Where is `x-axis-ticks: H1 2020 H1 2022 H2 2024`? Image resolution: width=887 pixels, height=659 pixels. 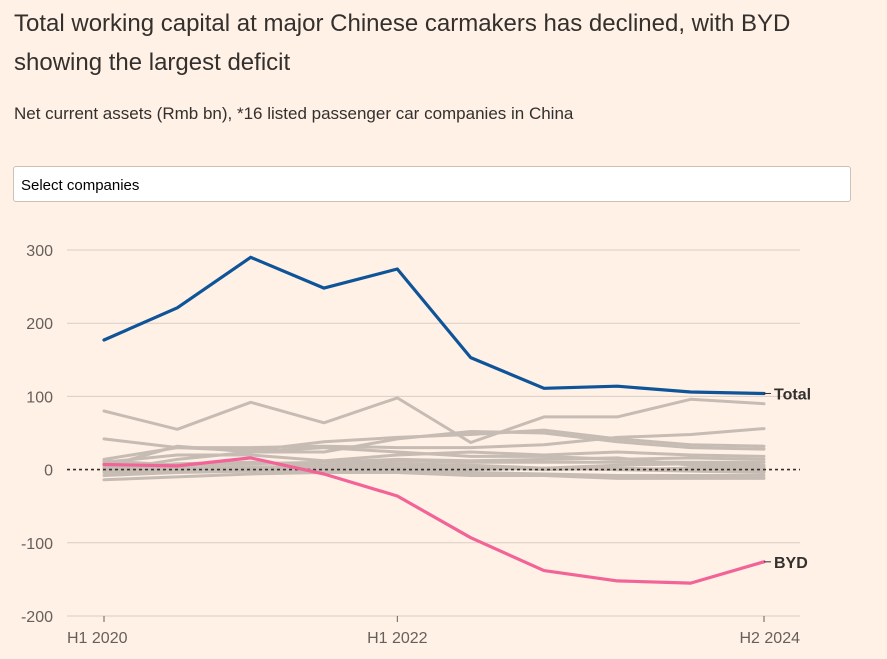 x-axis-ticks: H1 2020 H1 2022 H2 2024 is located at coordinates (433, 631).